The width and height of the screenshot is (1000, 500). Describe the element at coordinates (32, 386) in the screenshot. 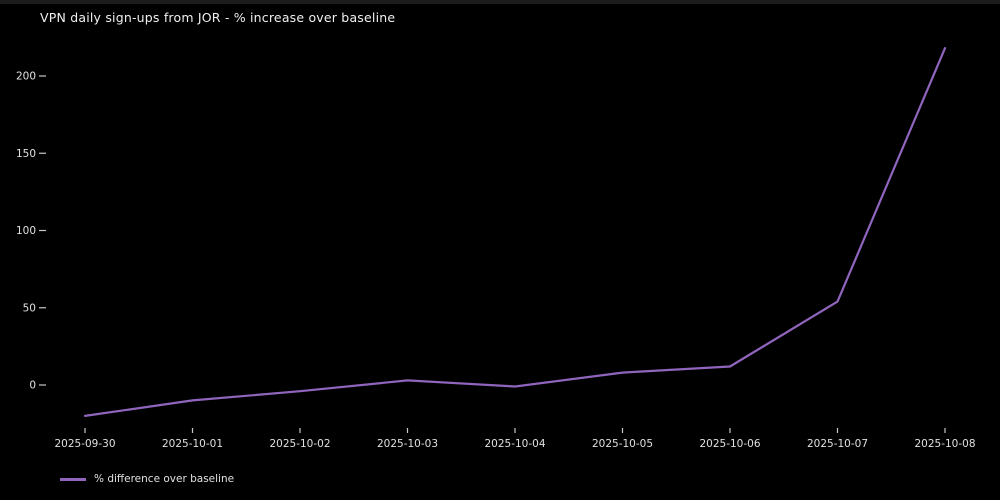

I see `y-tick-label: 0` at that location.